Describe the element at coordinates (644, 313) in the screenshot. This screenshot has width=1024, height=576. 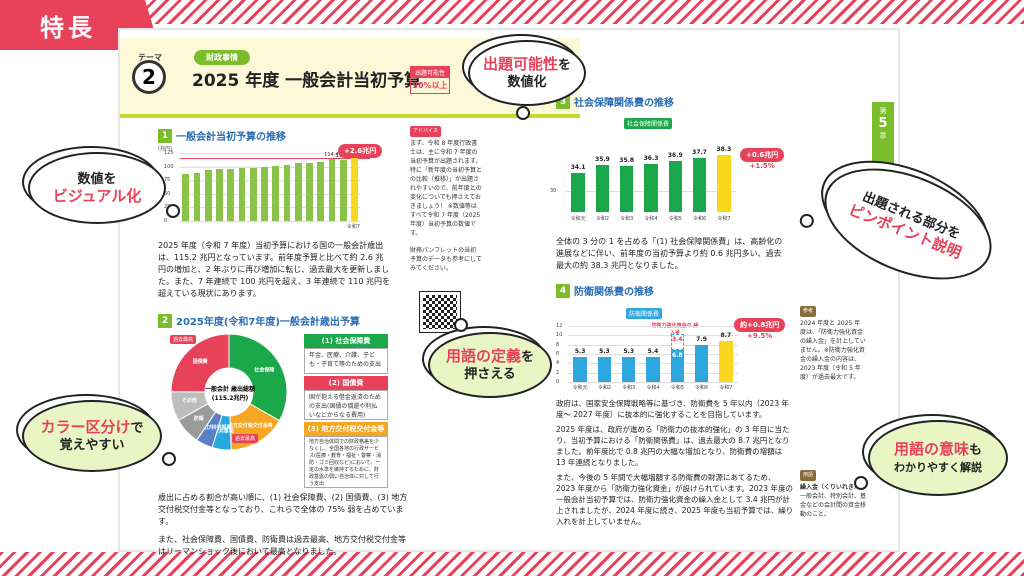
I see `section4-chart-label: 防衛関係費` at that location.